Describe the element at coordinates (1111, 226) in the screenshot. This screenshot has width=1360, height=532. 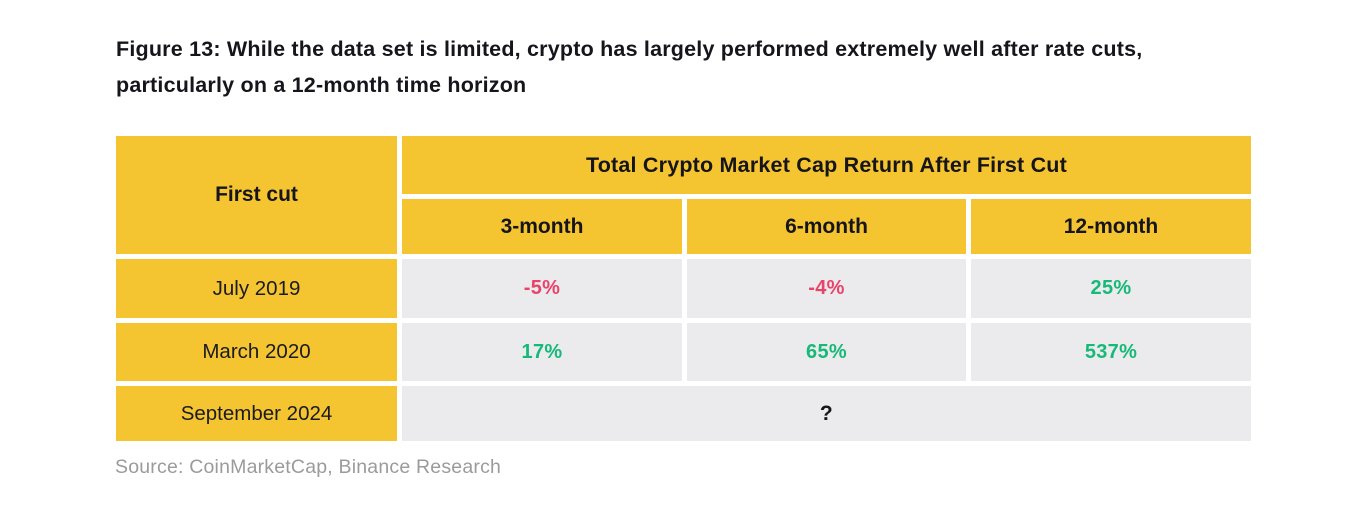
I see `column-header-12-month: 12-month` at that location.